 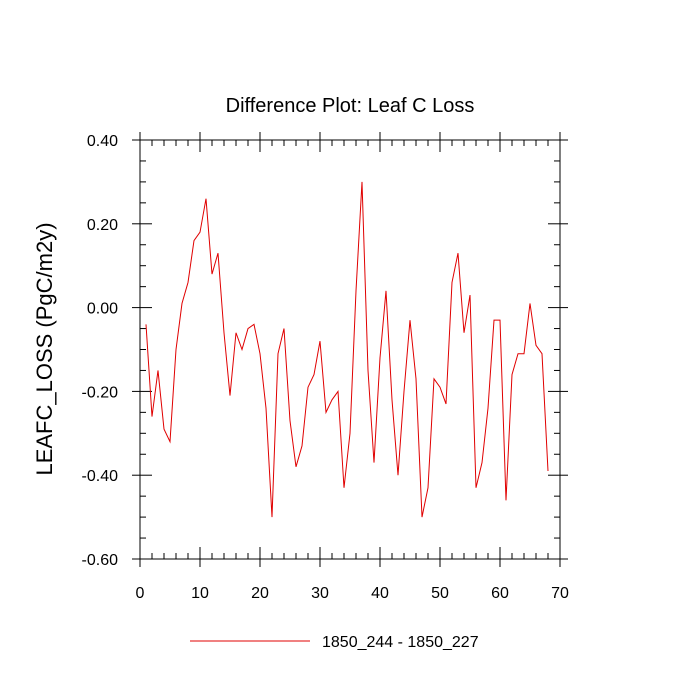 I want to click on legend: 1850_244 - 1850_227, so click(x=334, y=642).